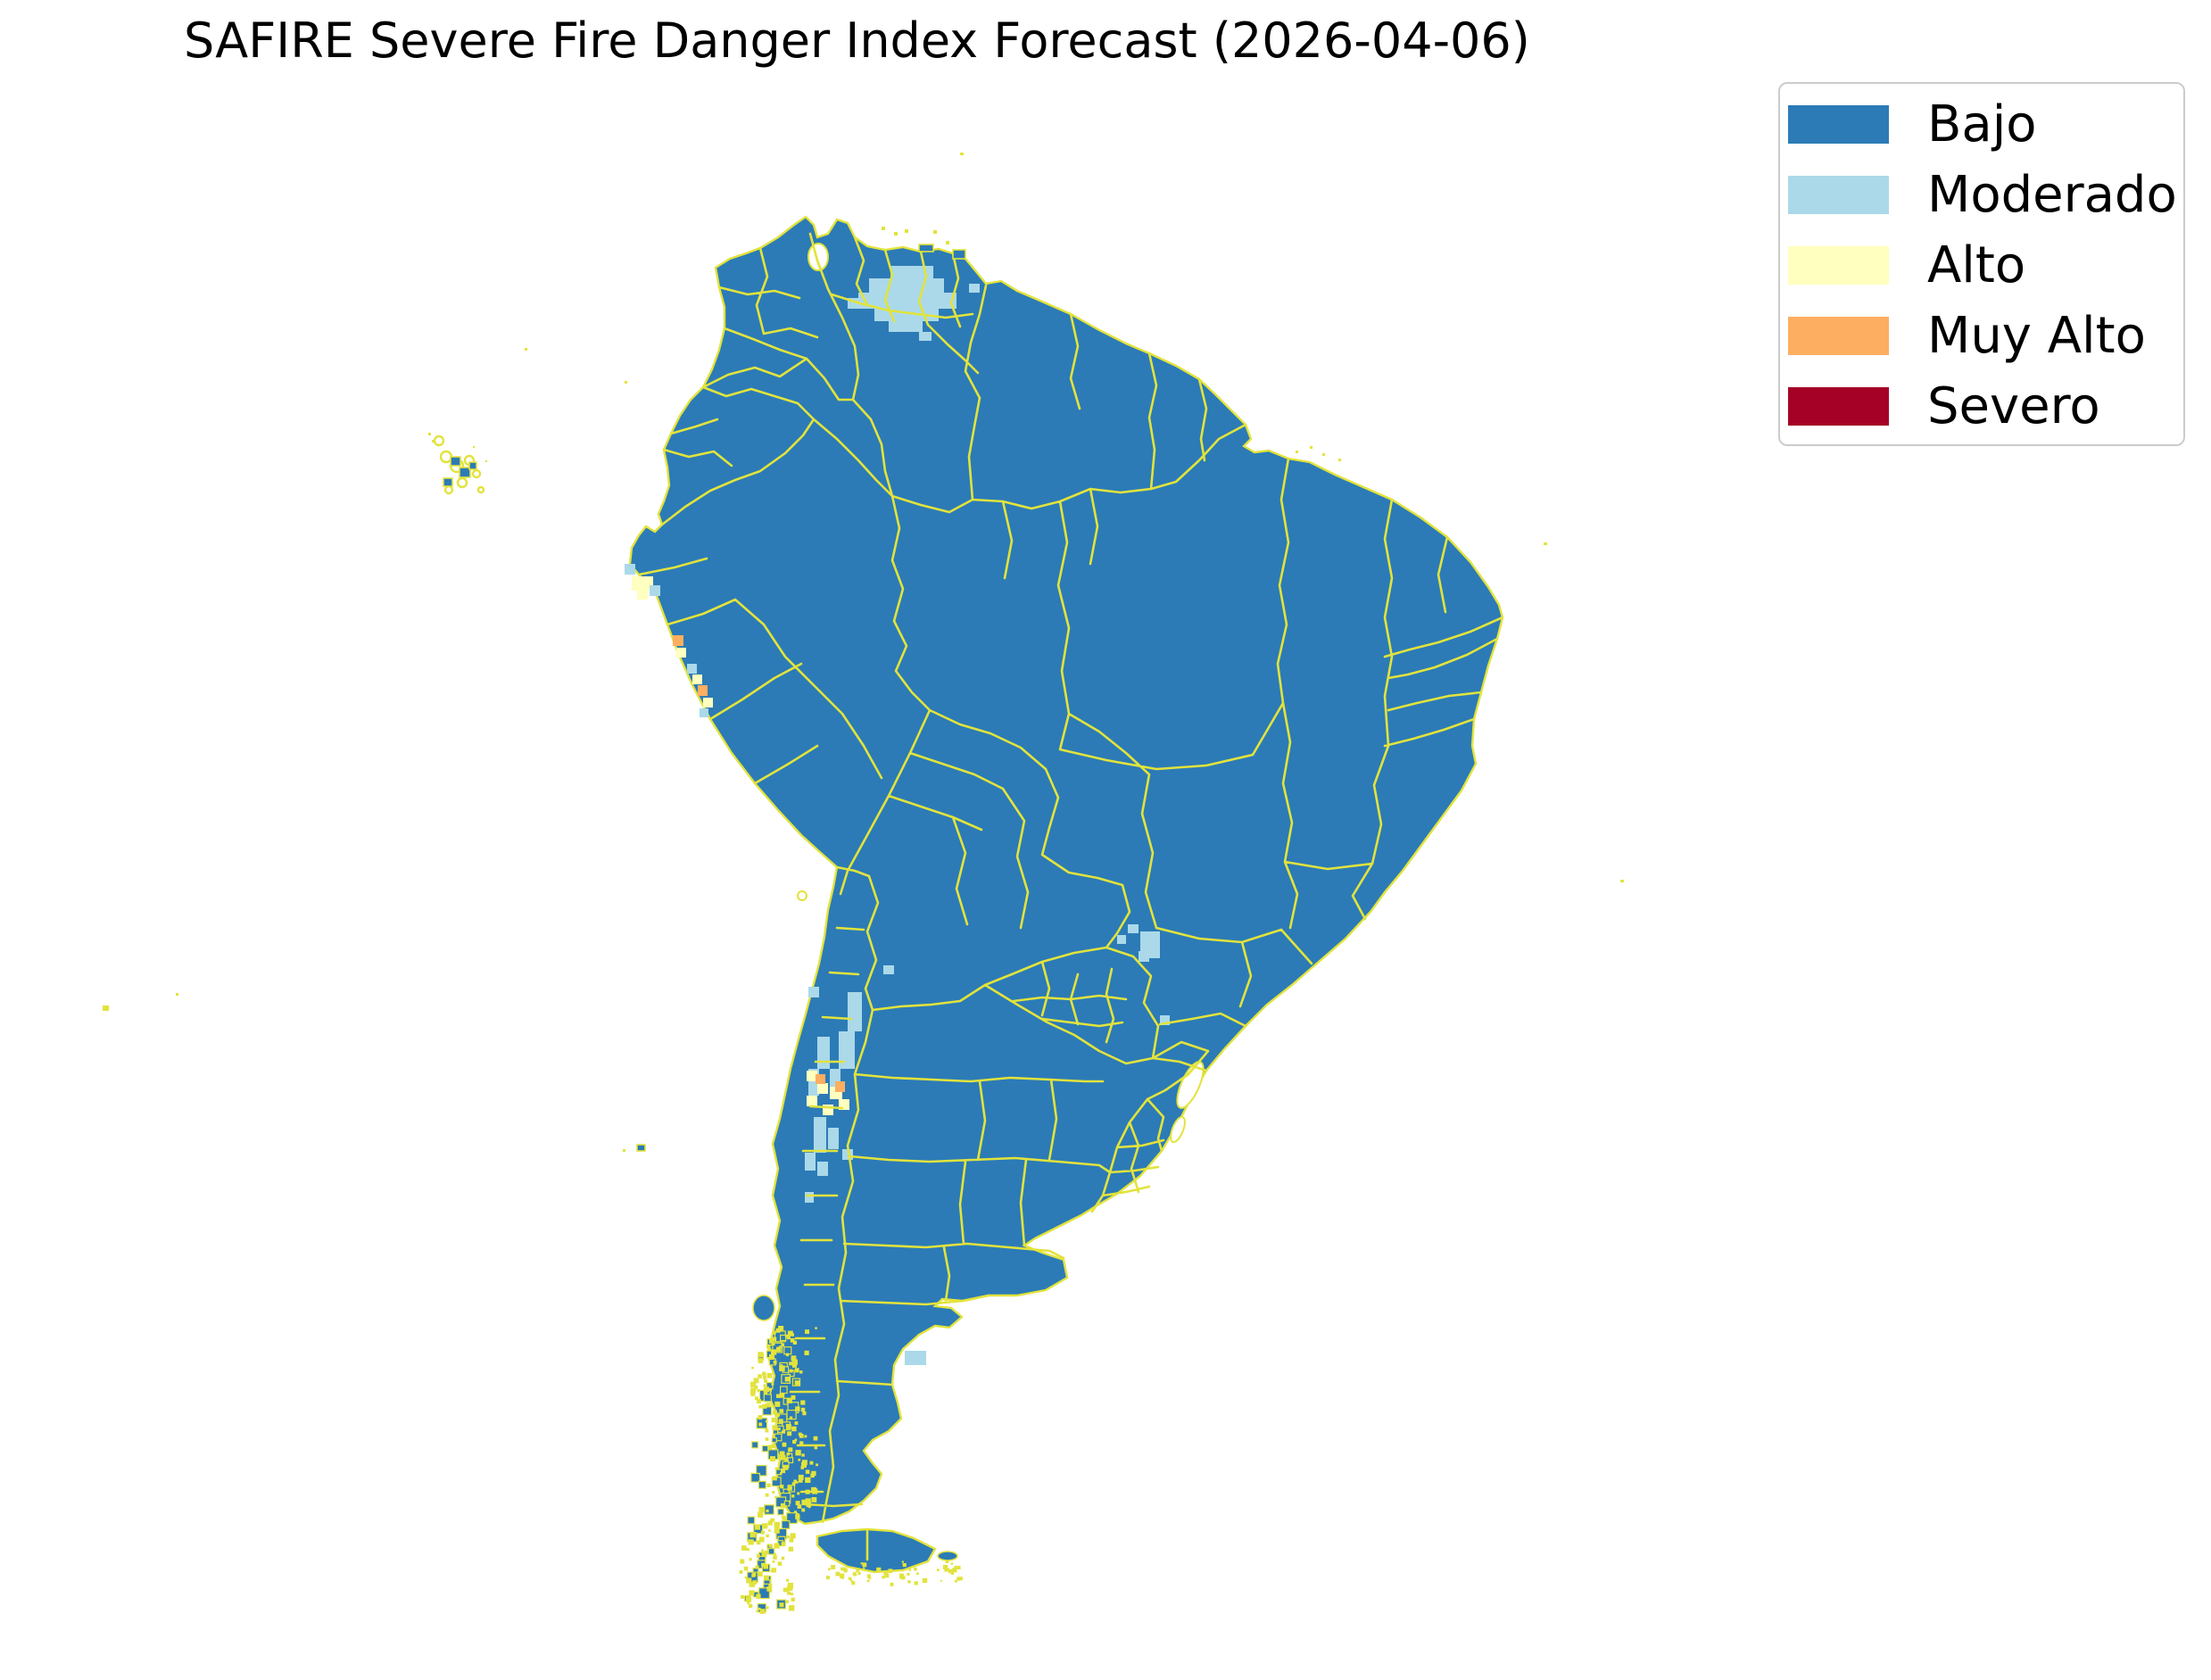 The height and width of the screenshot is (1680, 2211). What do you see at coordinates (1985, 124) in the screenshot?
I see `legend-item-bajo: Bajo` at bounding box center [1985, 124].